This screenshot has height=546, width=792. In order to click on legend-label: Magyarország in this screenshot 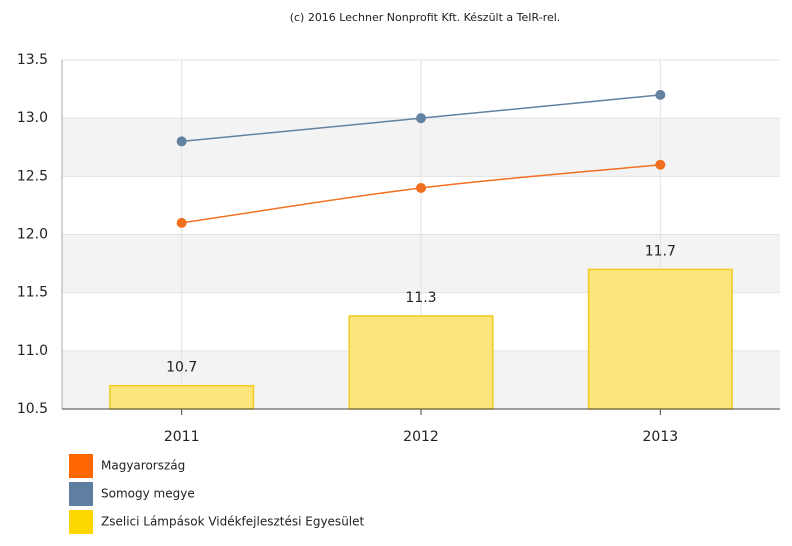, I will do `click(143, 466)`.